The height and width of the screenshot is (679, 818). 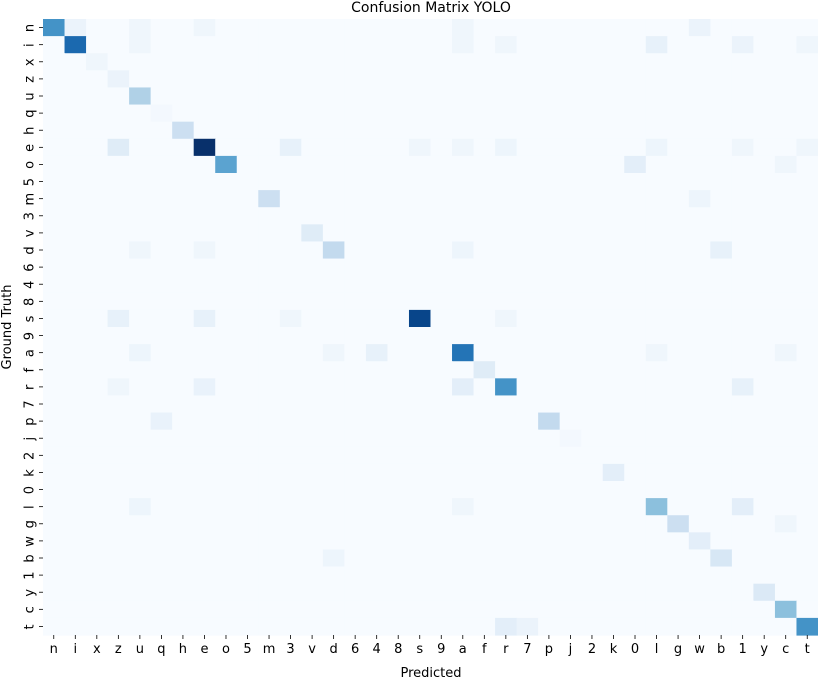 I want to click on heatmap-cell-a-a, so click(x=463, y=353).